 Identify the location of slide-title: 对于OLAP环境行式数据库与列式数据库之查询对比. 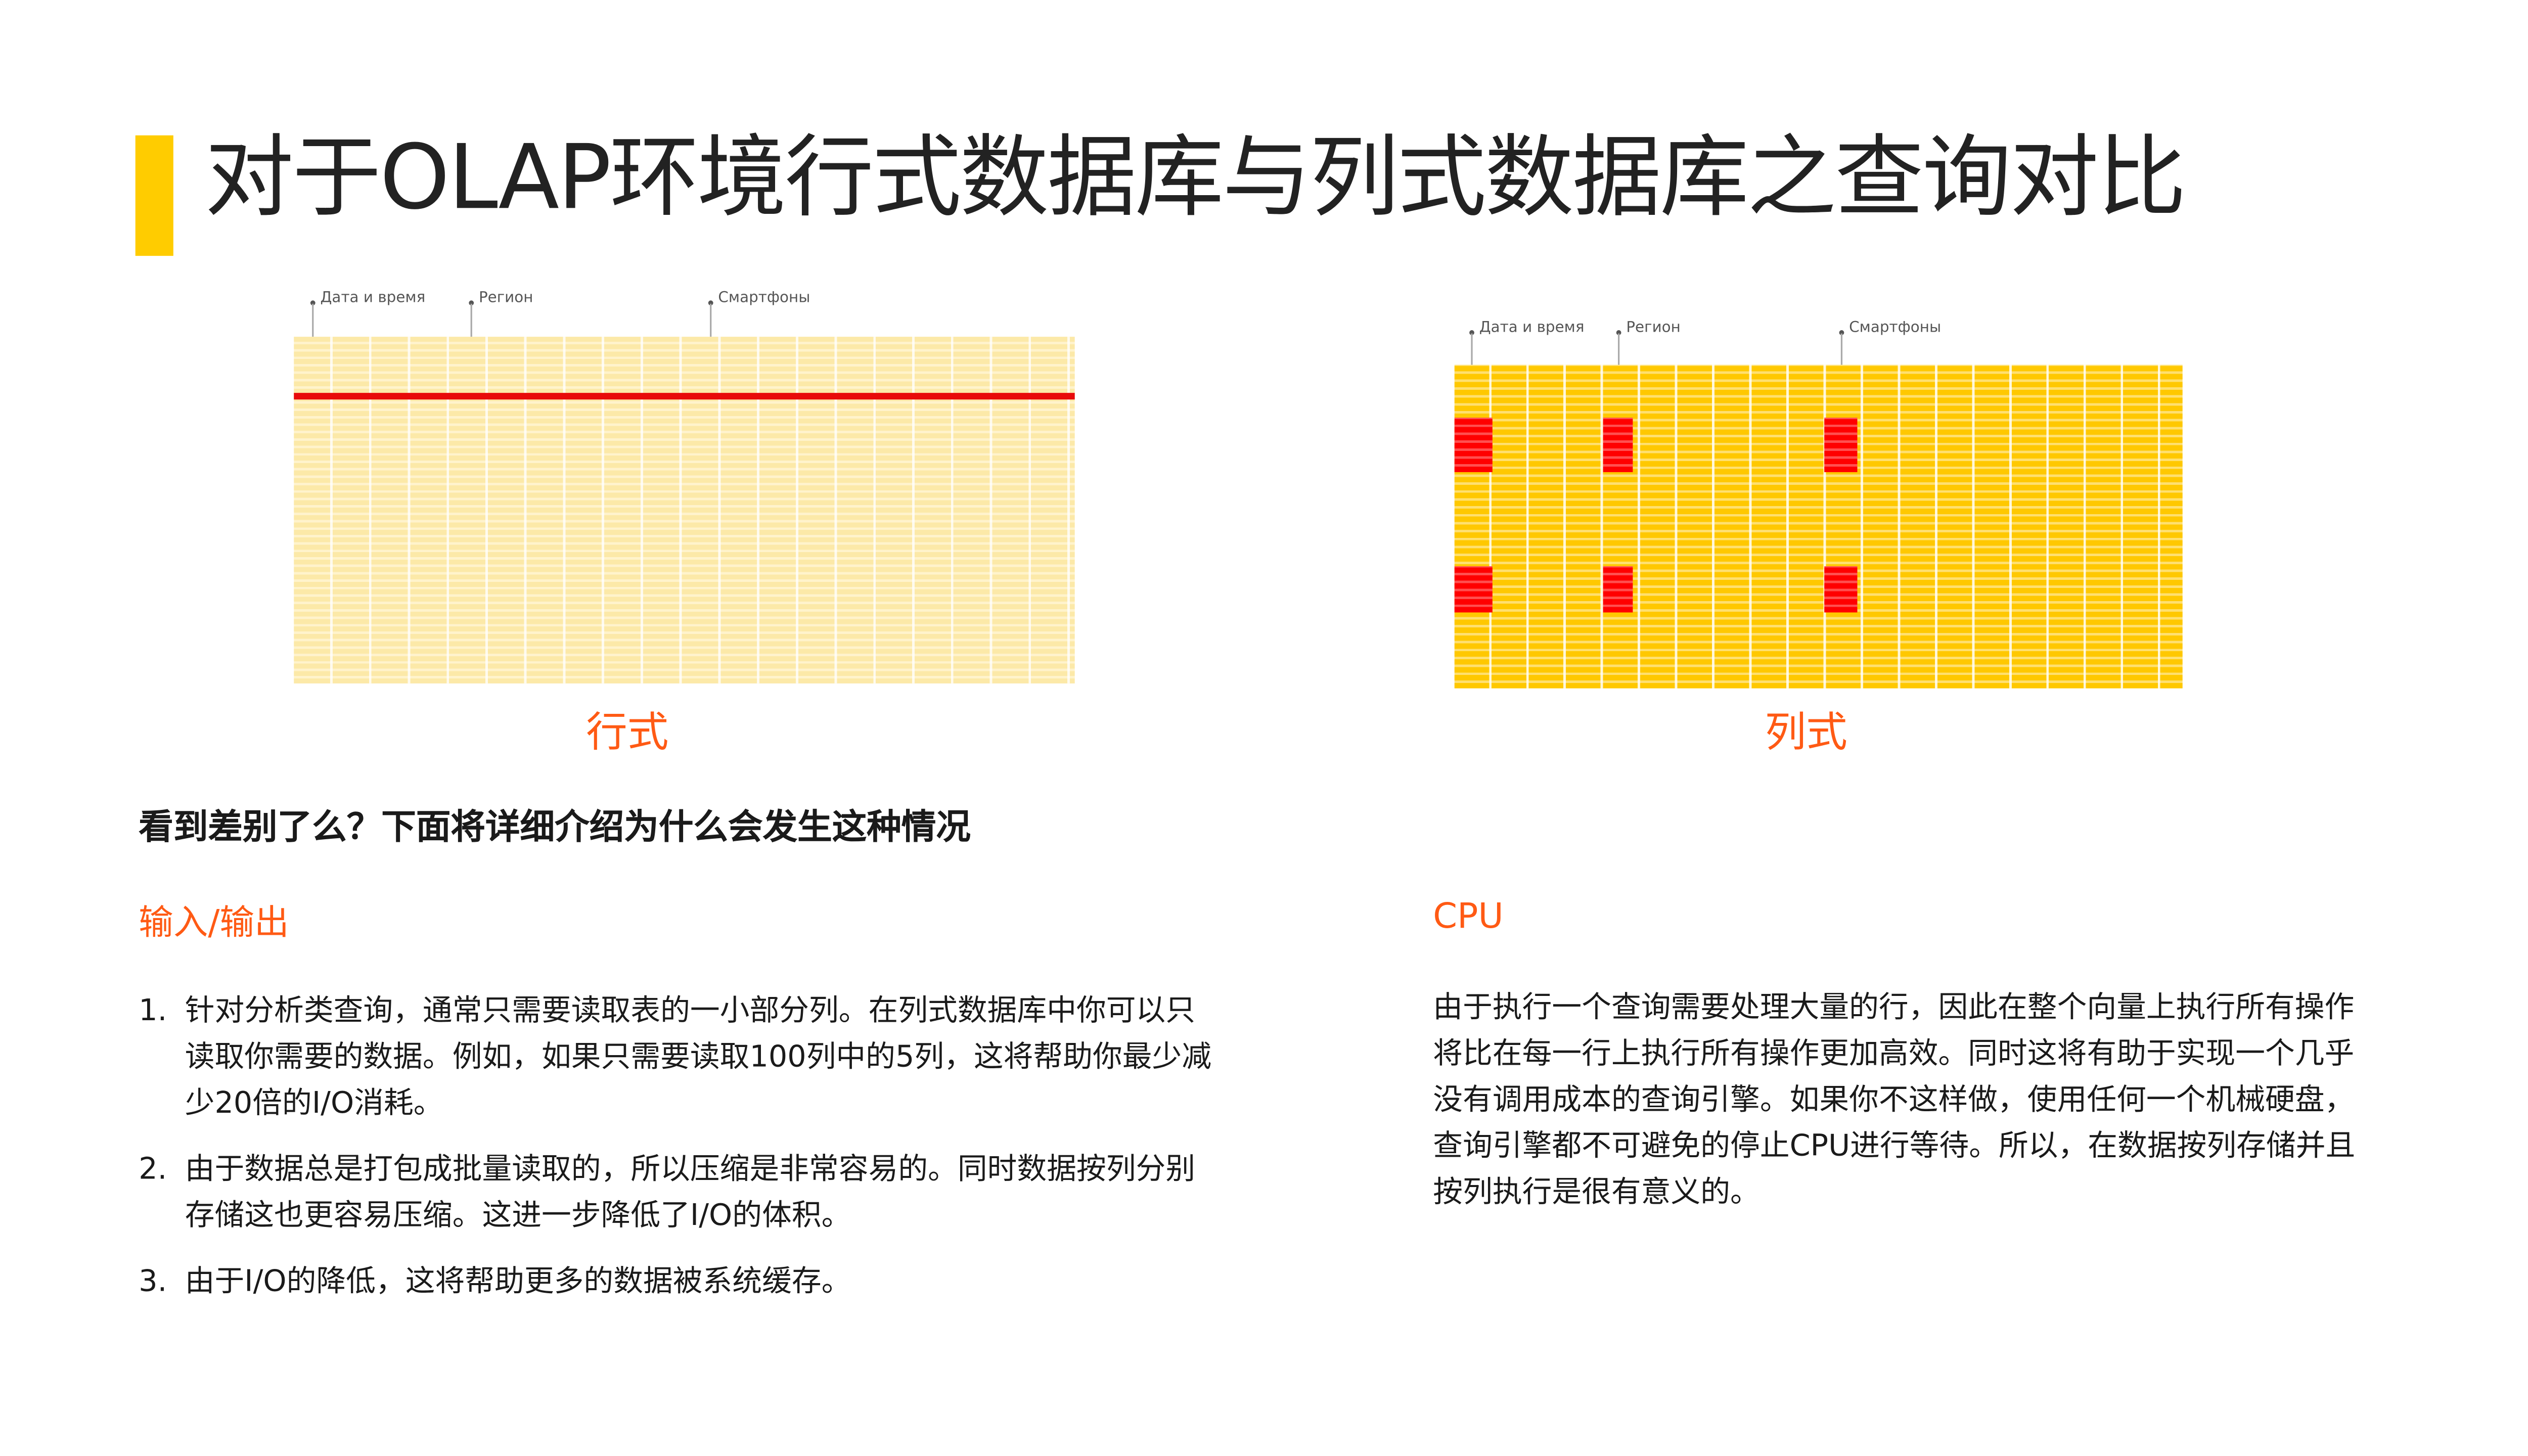
(1195, 177).